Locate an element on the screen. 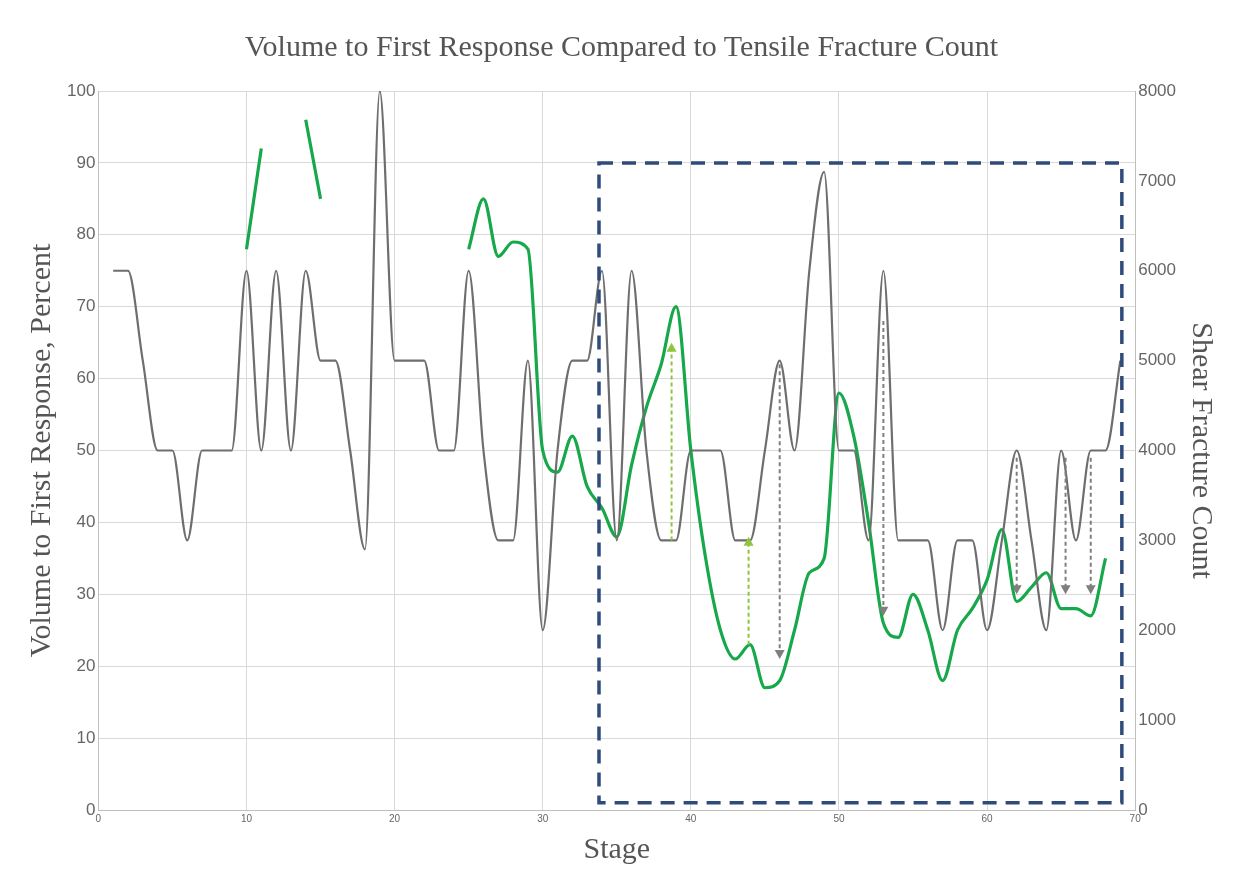  x-tick-label: 30 is located at coordinates (543, 818).